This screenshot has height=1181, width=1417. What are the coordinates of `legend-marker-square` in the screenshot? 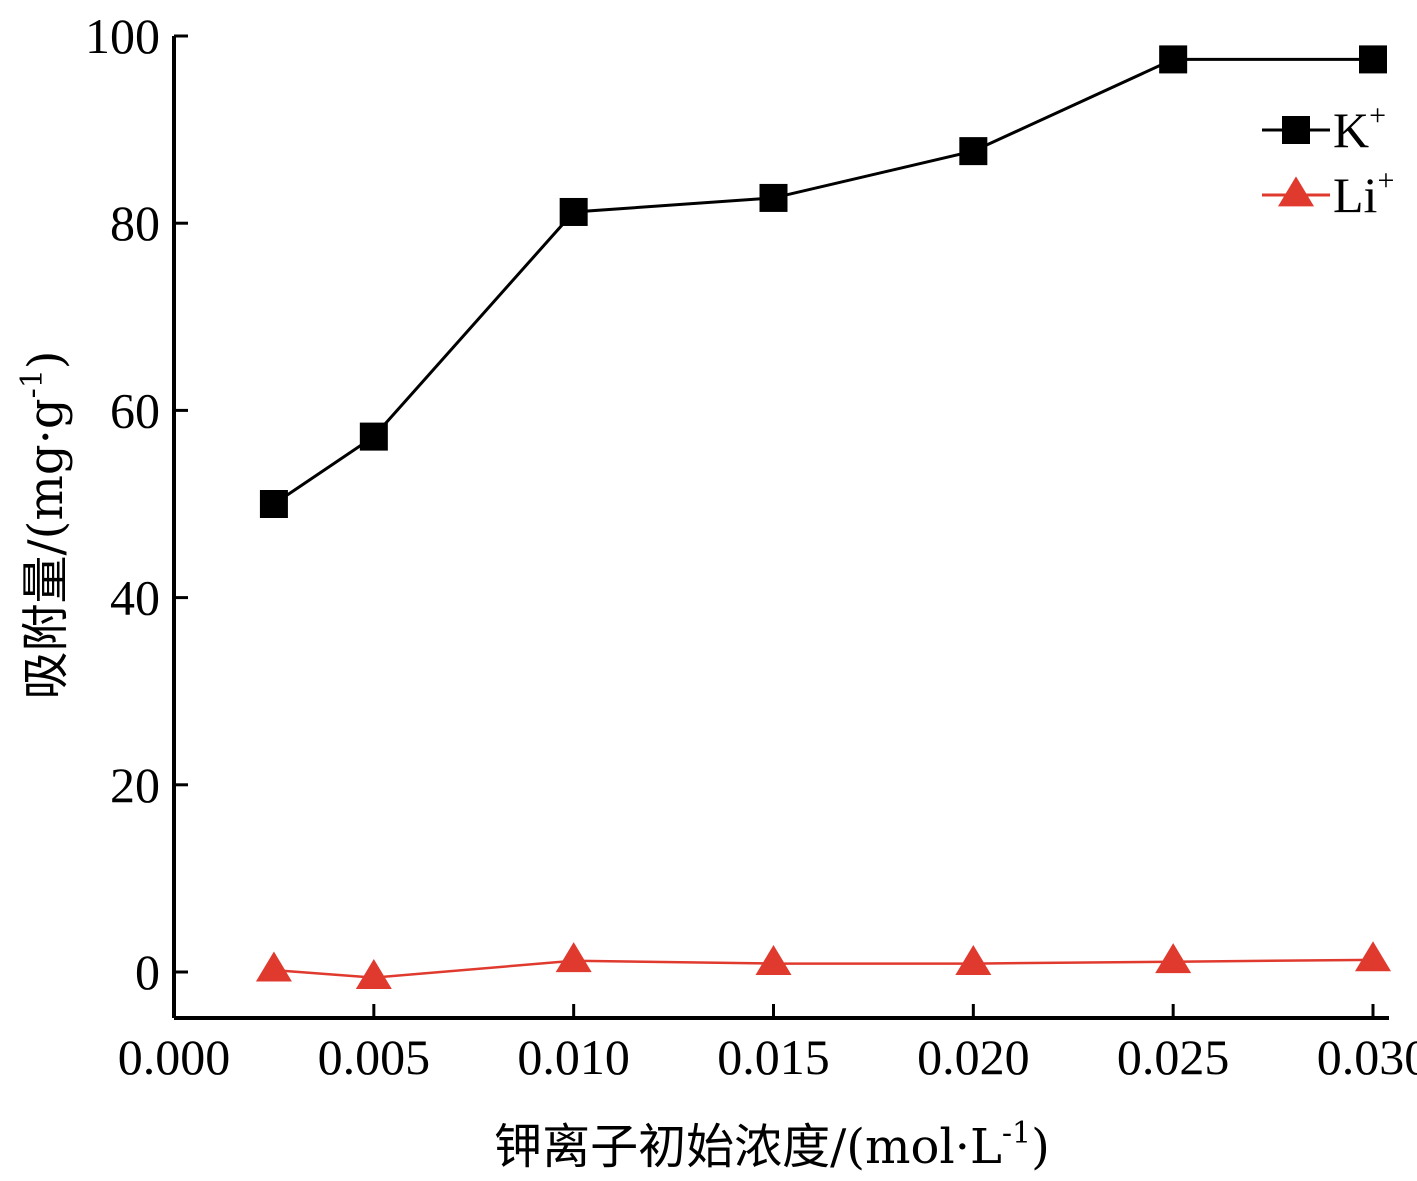 It's located at (1296, 130).